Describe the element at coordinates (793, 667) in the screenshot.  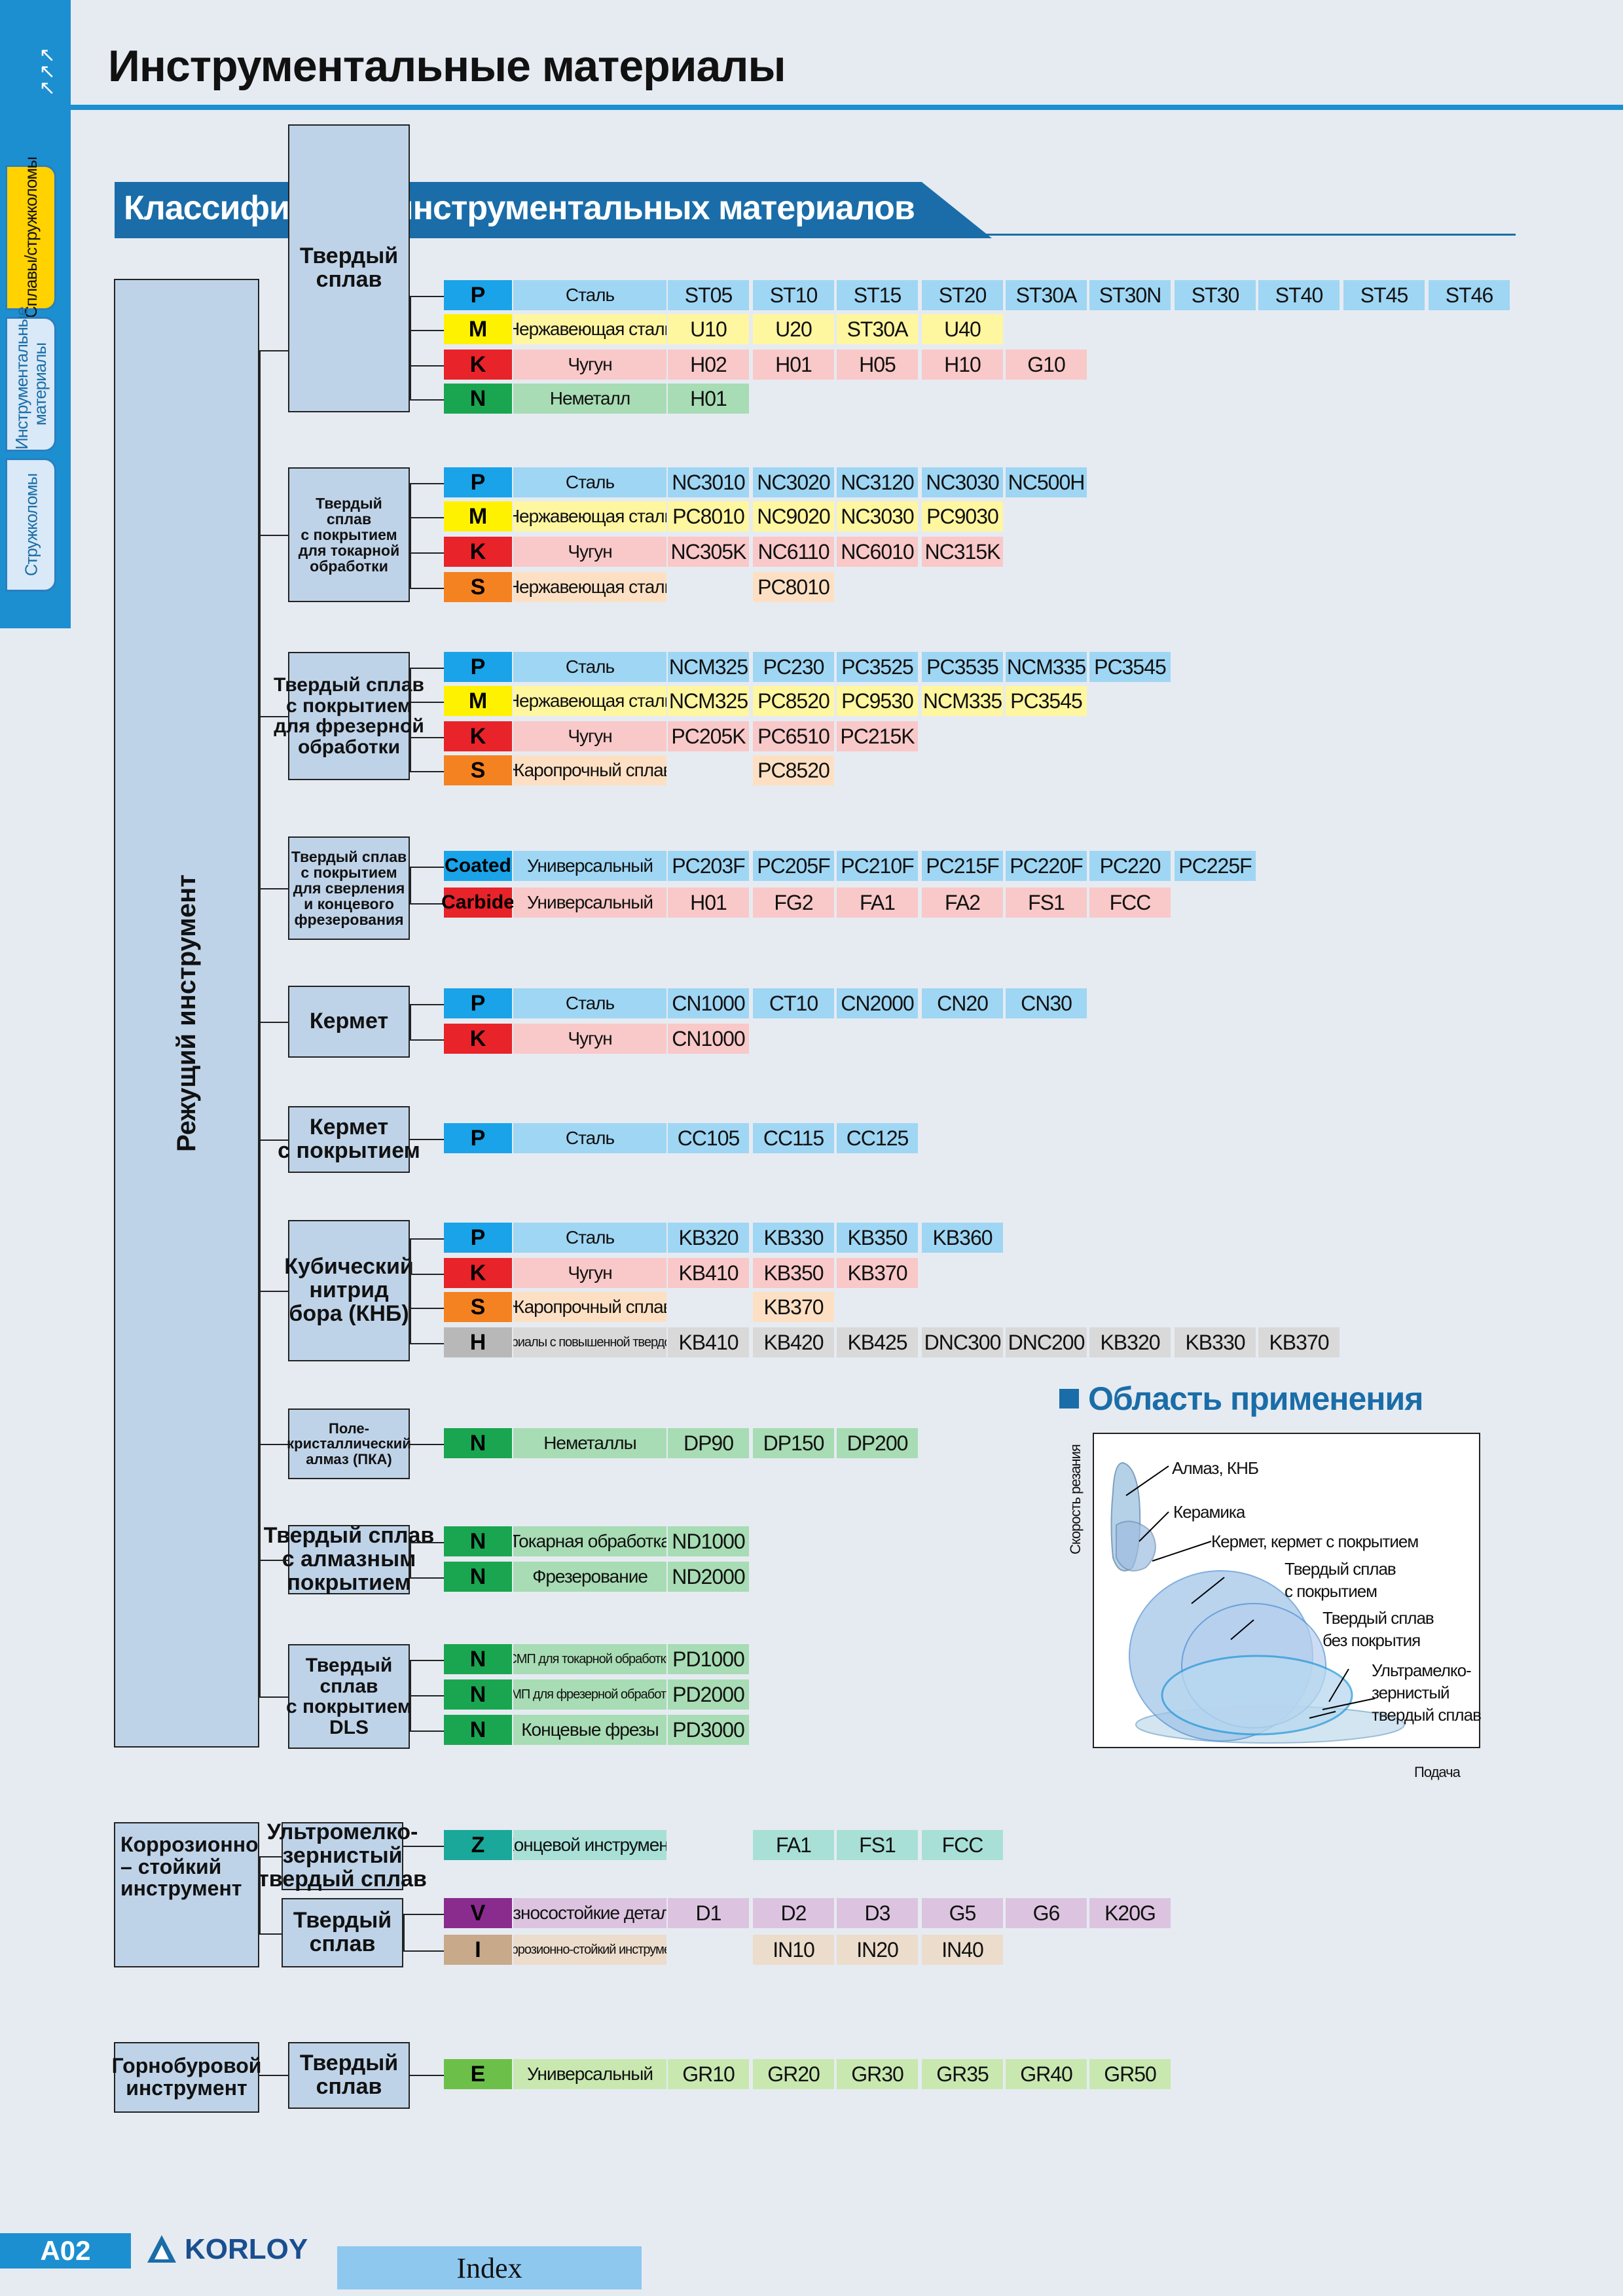
I see `grade-cell: PC230` at that location.